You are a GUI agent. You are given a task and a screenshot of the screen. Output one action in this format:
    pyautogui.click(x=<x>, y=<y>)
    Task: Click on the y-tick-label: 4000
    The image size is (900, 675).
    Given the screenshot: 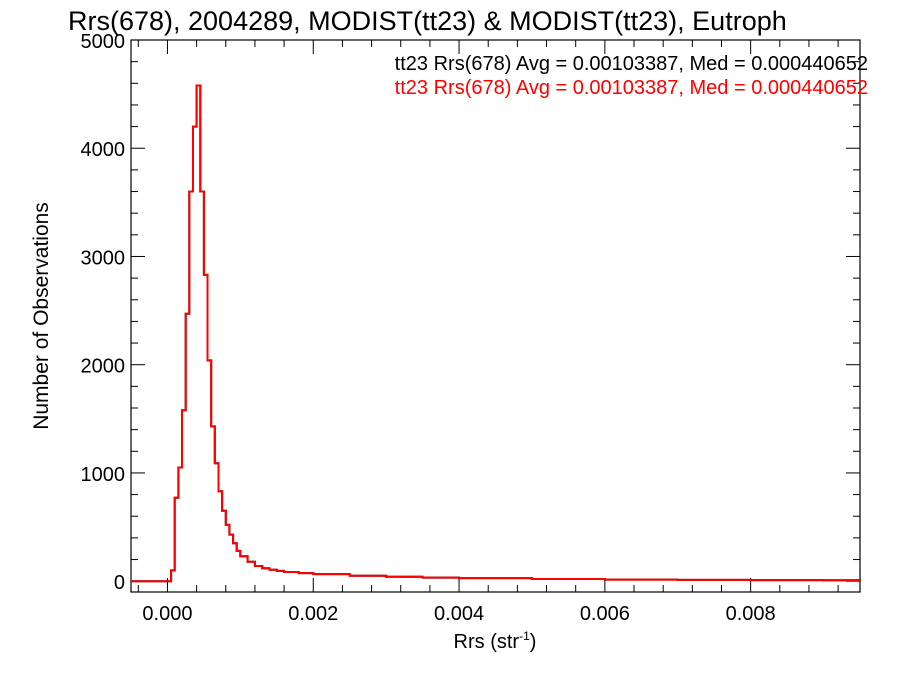 What is the action you would take?
    pyautogui.click(x=103, y=150)
    